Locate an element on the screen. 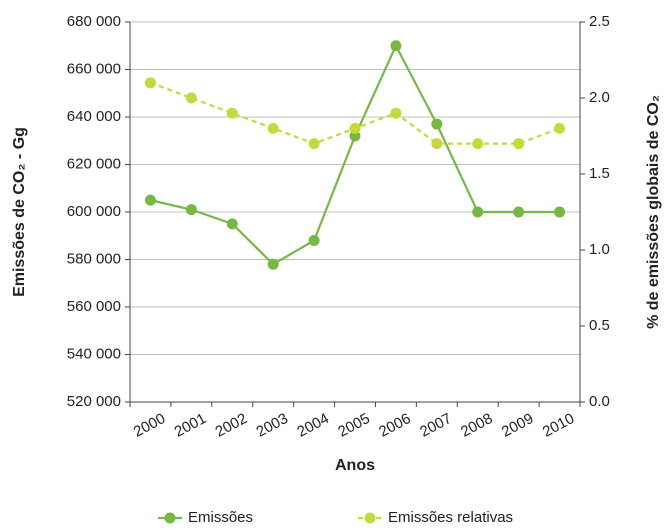  legend-label: Emissões is located at coordinates (220, 517).